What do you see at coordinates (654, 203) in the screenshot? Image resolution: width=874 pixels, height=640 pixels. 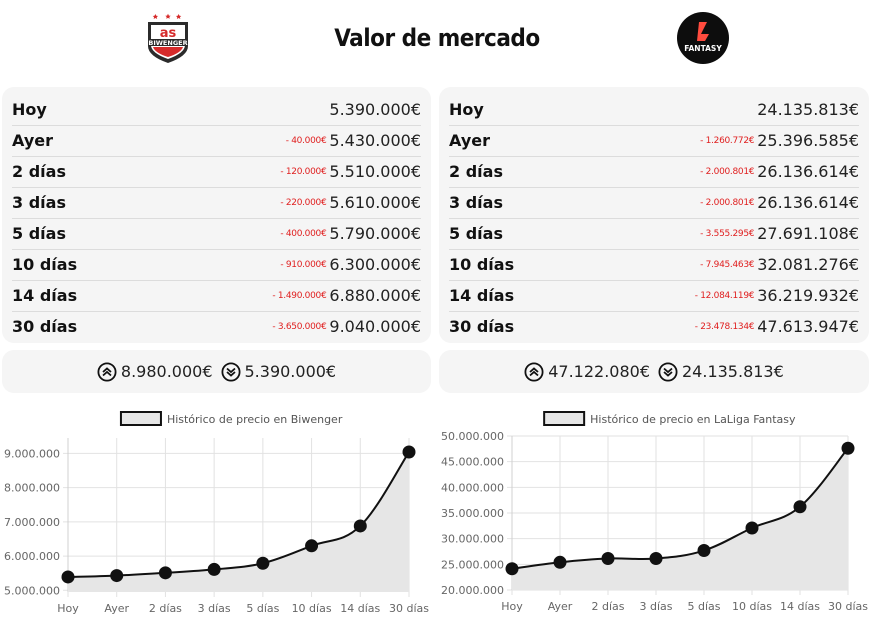 I see `price-row: 3 días - 2.000.801€ 26.136.614€` at bounding box center [654, 203].